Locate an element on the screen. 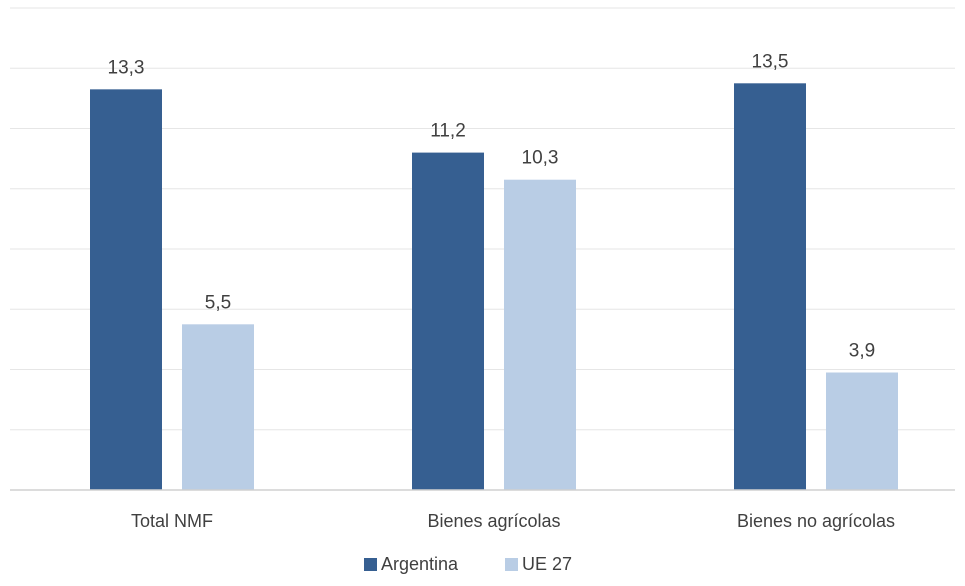  data-label-ue-27: 3,9 is located at coordinates (862, 351).